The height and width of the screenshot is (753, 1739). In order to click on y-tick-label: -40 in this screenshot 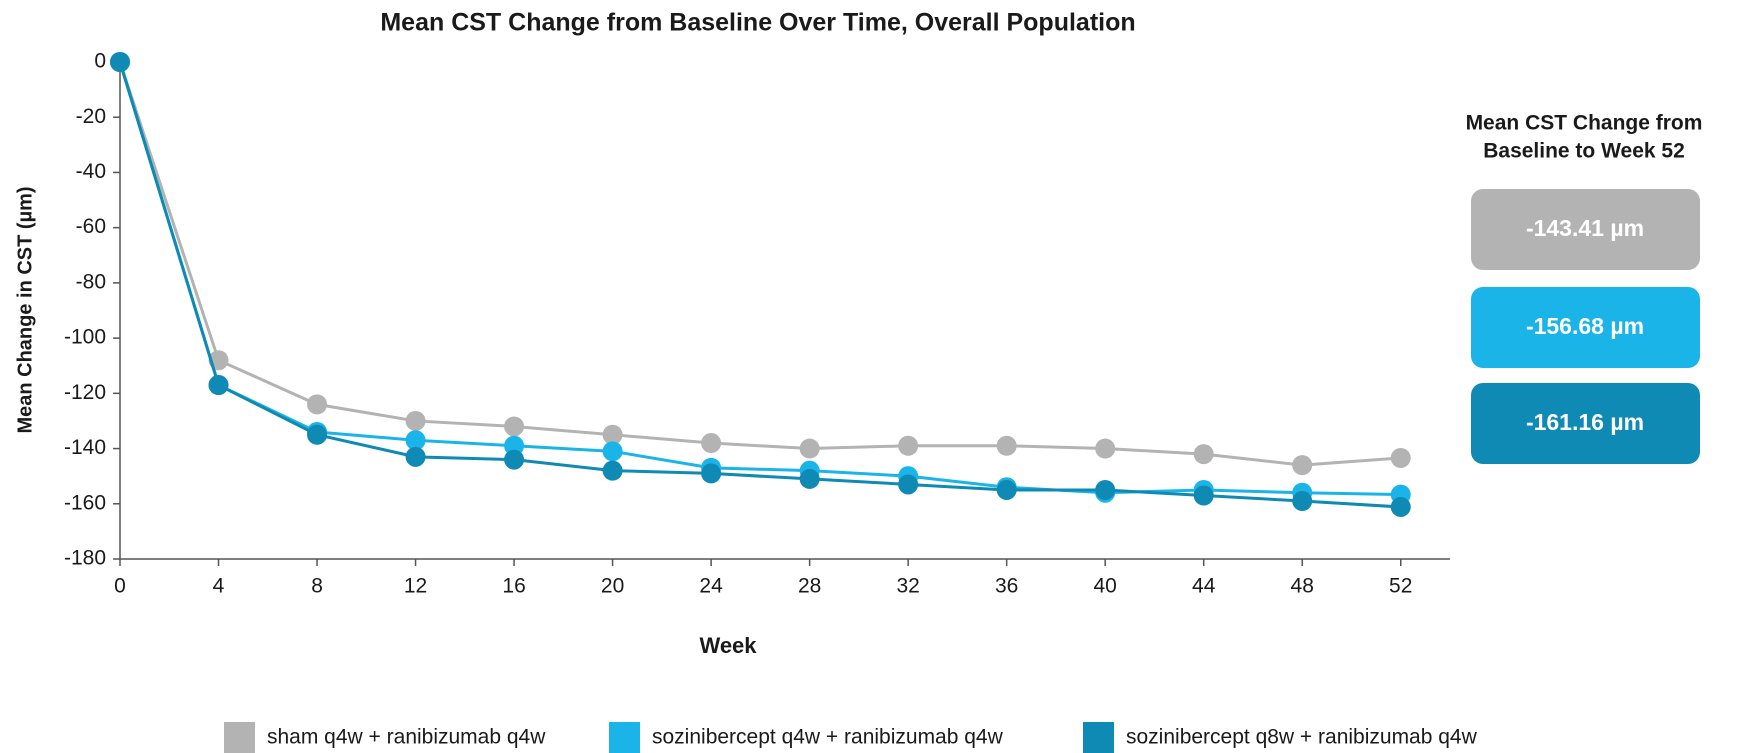, I will do `click(91, 171)`.